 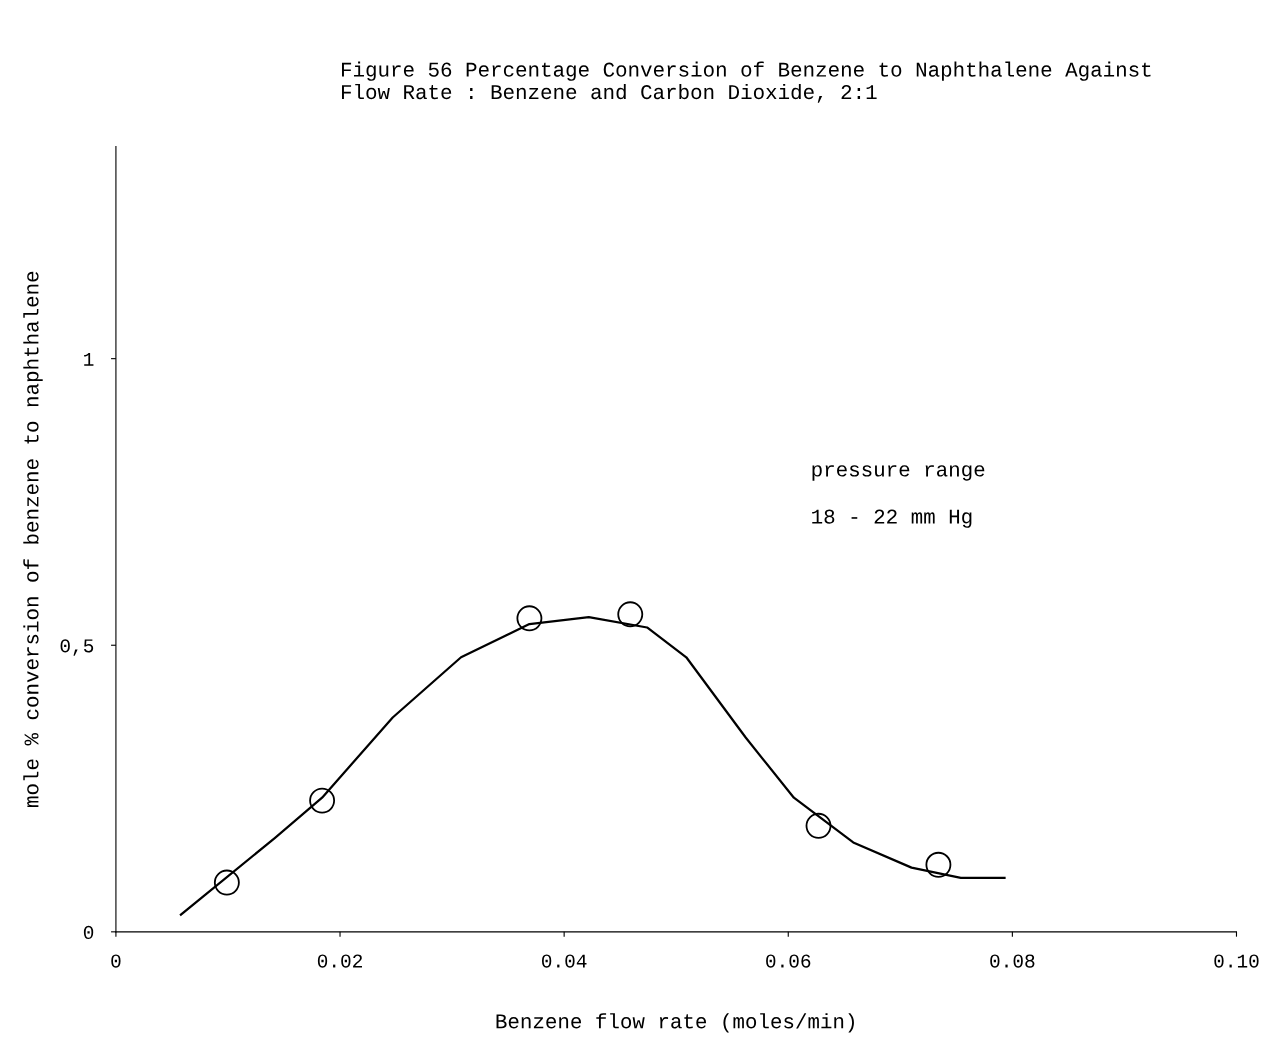 I want to click on y-tick-label: 1, so click(x=89, y=359).